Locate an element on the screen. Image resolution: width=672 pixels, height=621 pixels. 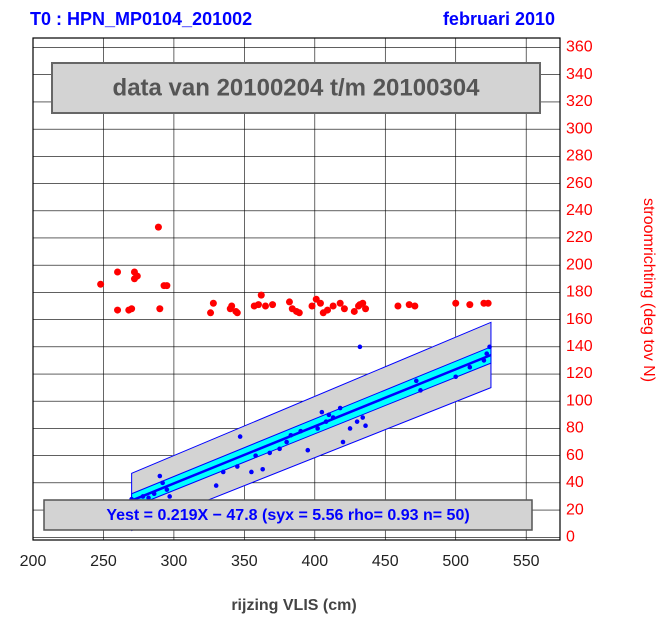
y2-tick-label: 80 is located at coordinates (575, 428).